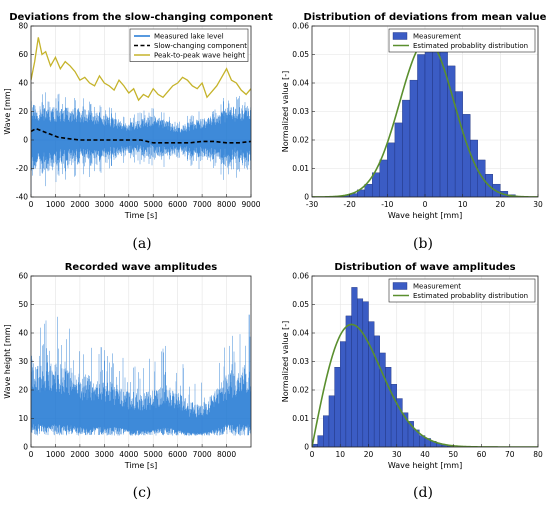 Image resolution: width=550 pixels, height=506 pixels. Describe the element at coordinates (142, 493) in the screenshot. I see `caption-c: (c)` at that location.